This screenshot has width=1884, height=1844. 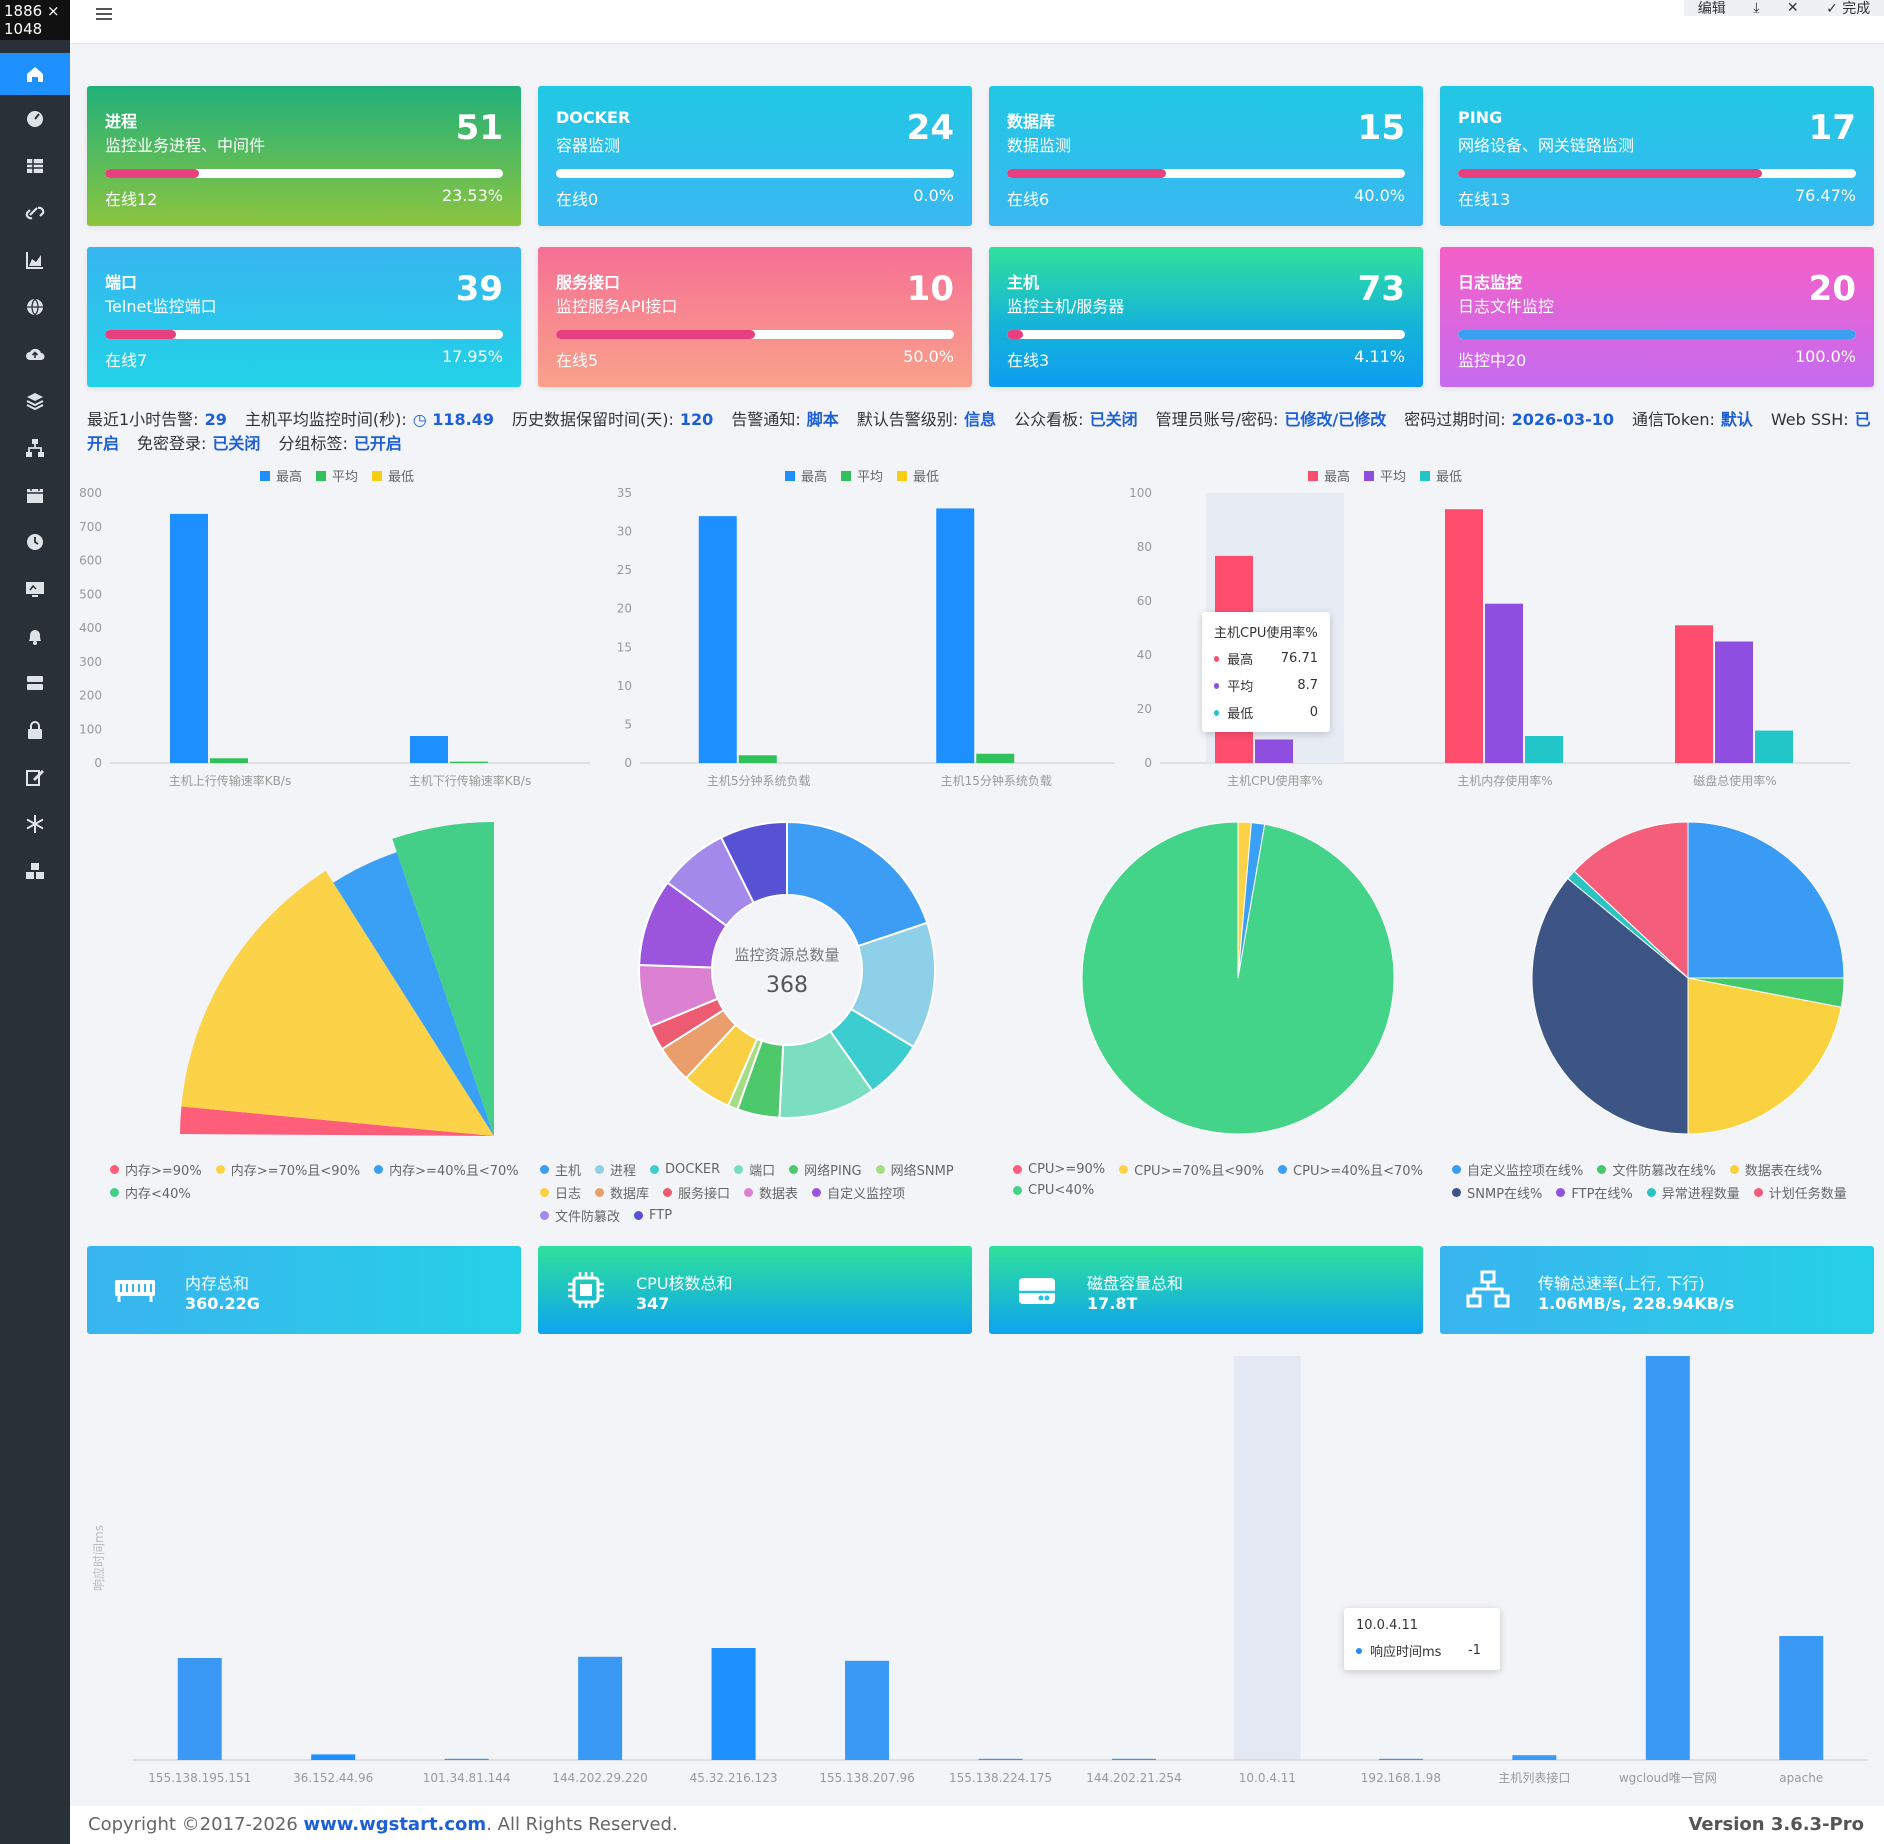 I want to click on legend-item: 进程, so click(x=615, y=1169).